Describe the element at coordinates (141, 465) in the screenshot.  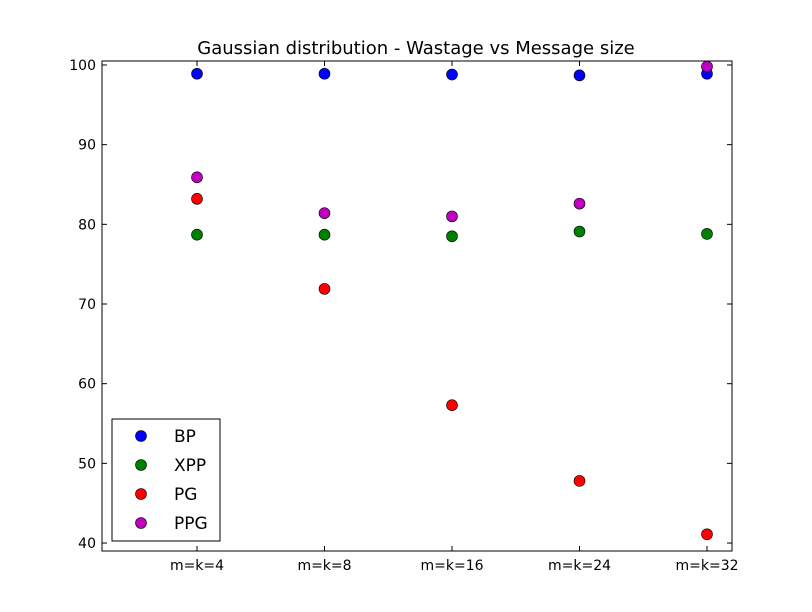
I see `legend-marker-xpp` at that location.